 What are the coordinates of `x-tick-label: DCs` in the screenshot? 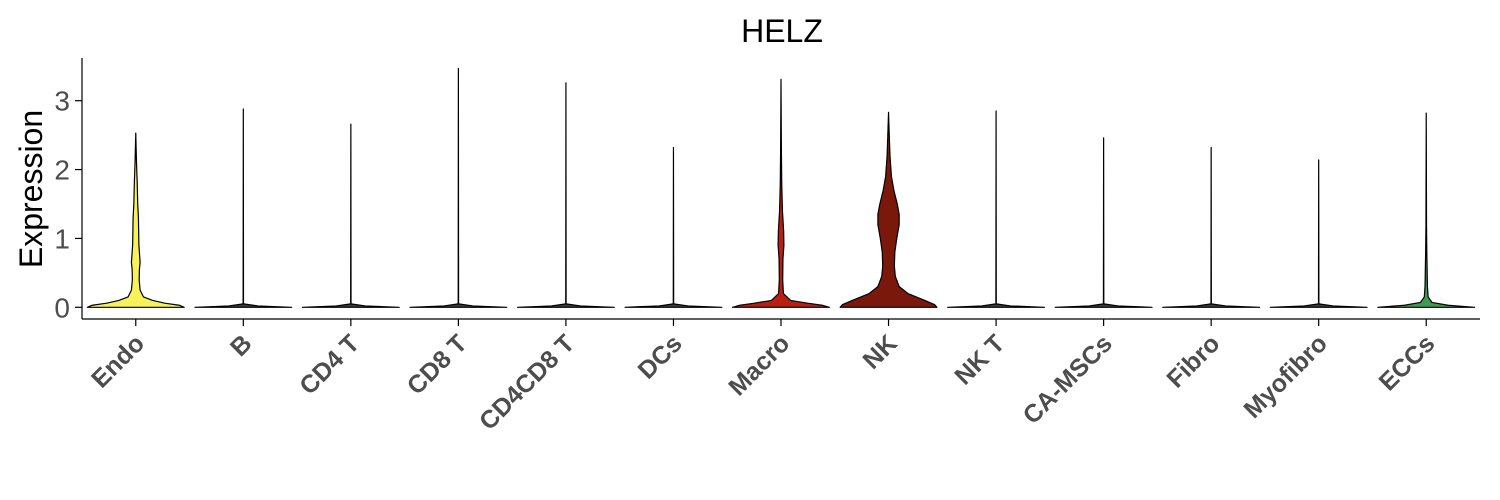 It's located at (660, 356).